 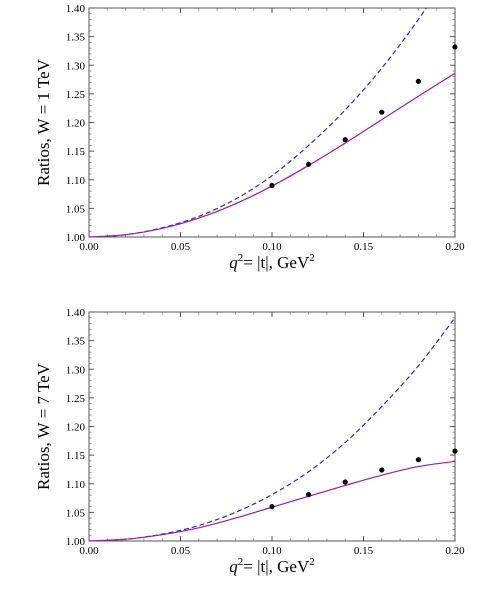 I want to click on y-axis-label: Ratios, W = 7 TeV, so click(x=43, y=426).